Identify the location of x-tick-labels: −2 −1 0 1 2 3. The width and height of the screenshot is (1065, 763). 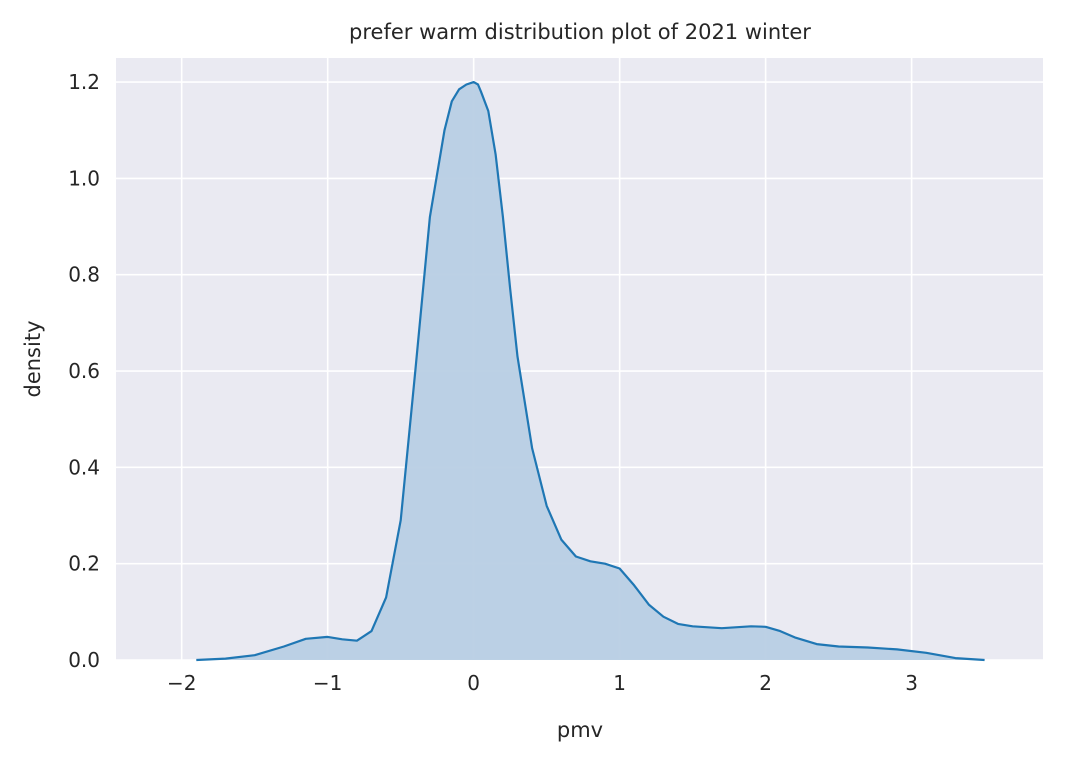
(542, 683).